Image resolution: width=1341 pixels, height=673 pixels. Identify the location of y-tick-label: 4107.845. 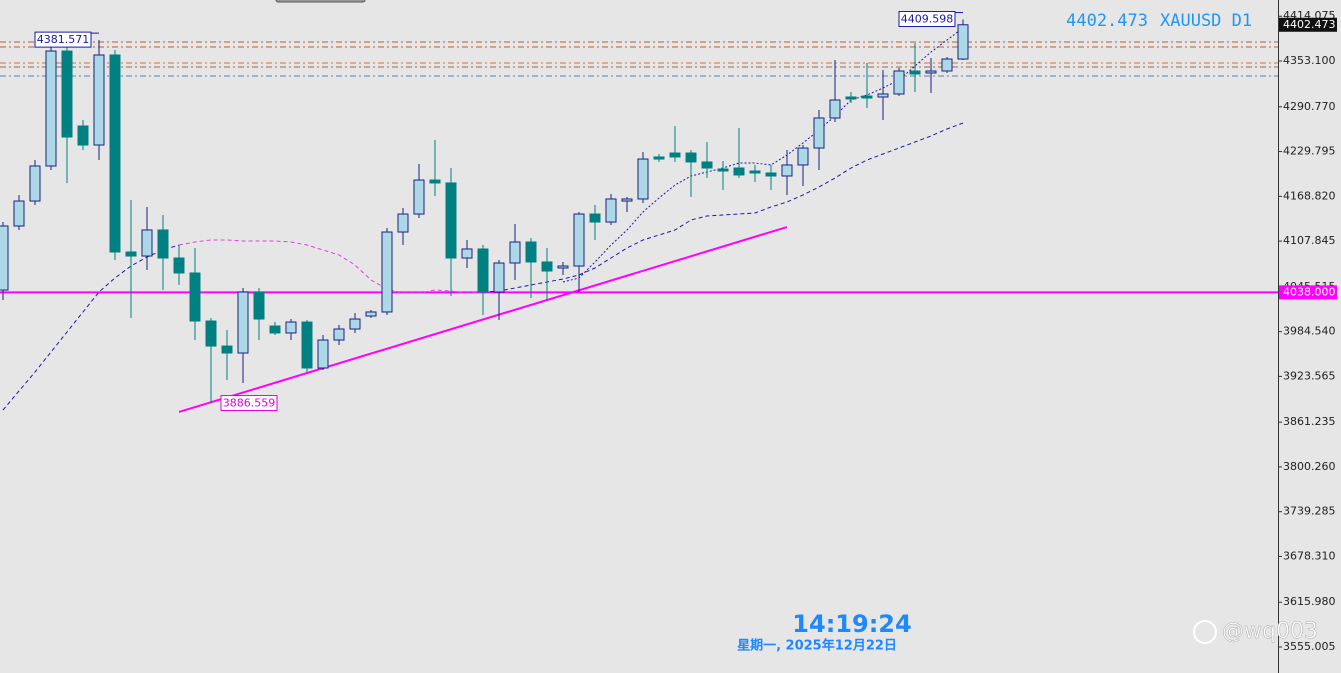
(1309, 240).